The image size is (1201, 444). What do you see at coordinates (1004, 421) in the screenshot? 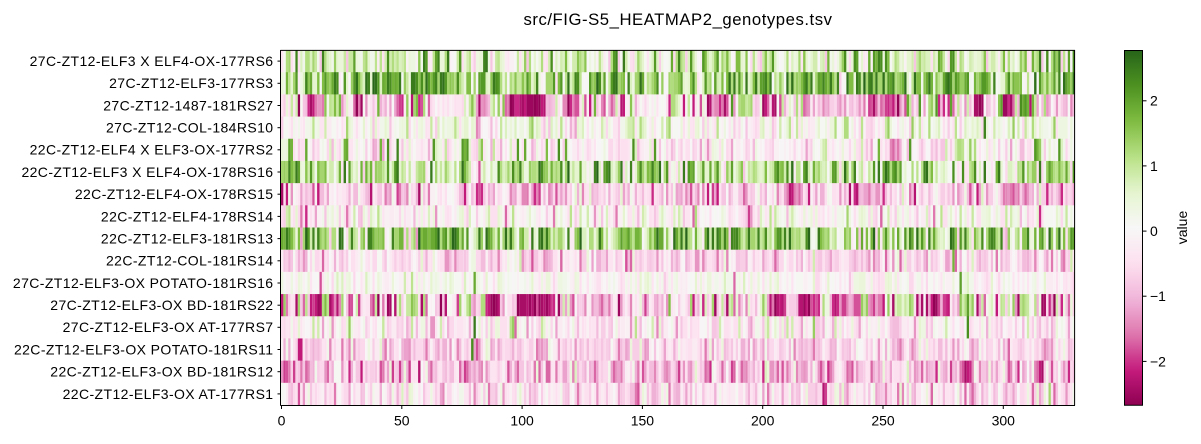
I see `svg-text: 300` at bounding box center [1004, 421].